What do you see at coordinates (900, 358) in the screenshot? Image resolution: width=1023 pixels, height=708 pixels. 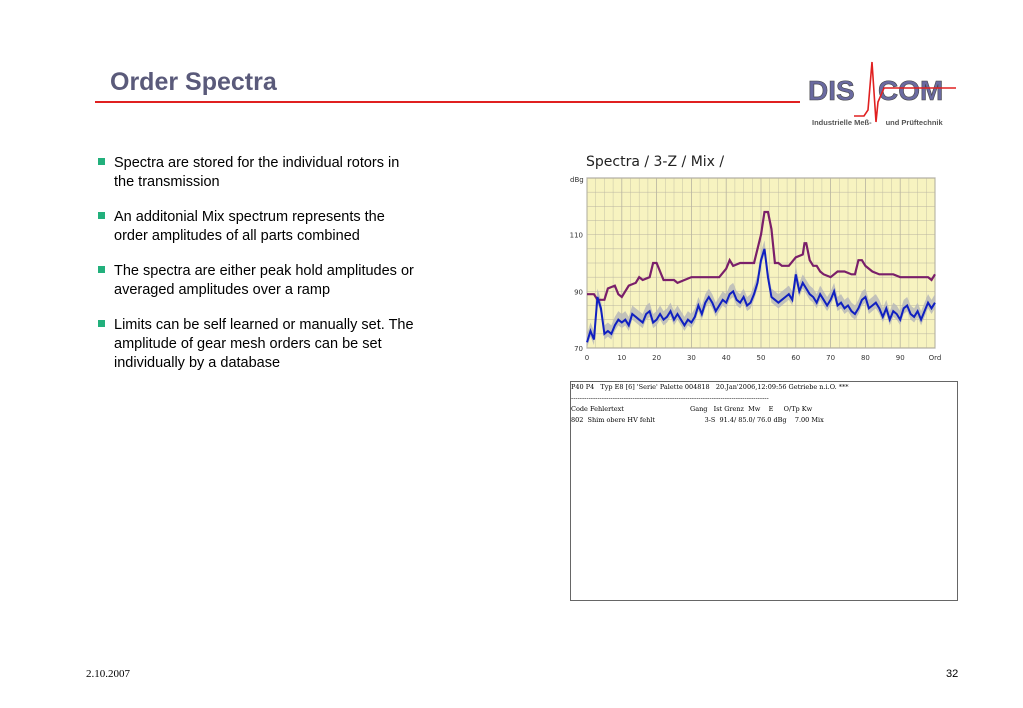 I see `x-tick-label: 90` at bounding box center [900, 358].